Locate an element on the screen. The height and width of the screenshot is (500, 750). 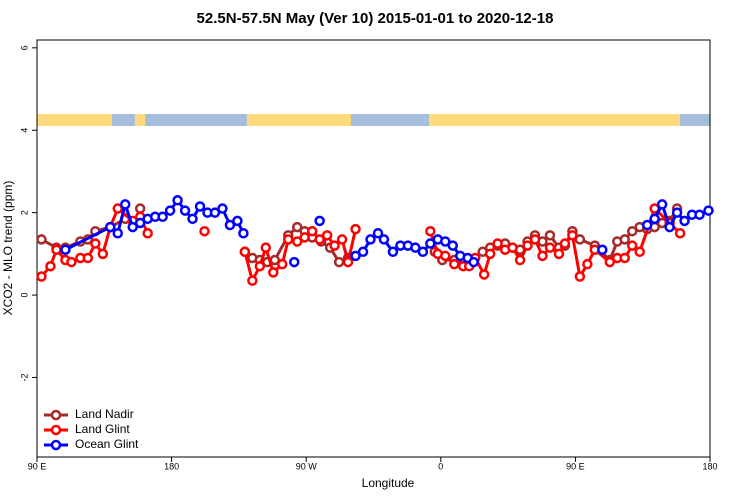
x-axis-label: Longitude is located at coordinates (388, 483).